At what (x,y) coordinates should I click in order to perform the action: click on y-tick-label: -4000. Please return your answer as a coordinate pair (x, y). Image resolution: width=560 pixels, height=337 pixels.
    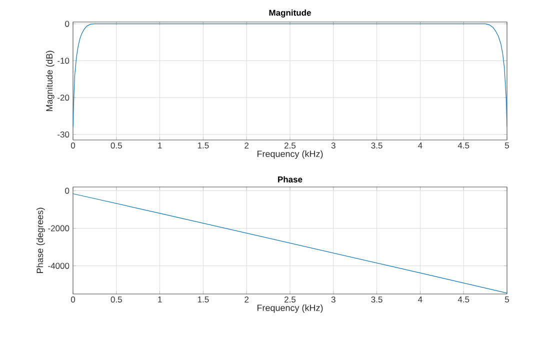
    Looking at the image, I should click on (59, 265).